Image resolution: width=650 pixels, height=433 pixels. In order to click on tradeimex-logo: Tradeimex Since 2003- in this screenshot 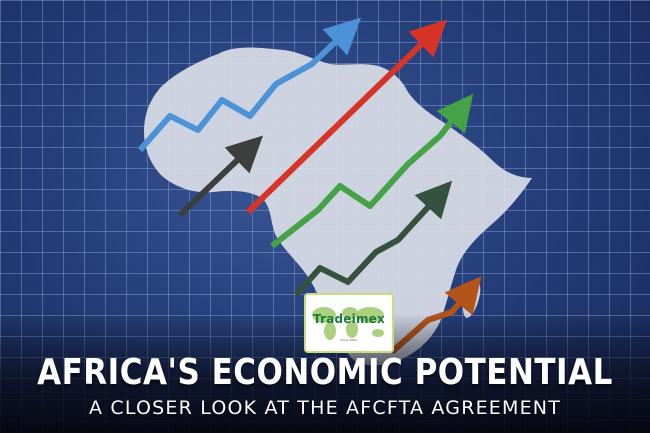, I will do `click(349, 323)`.